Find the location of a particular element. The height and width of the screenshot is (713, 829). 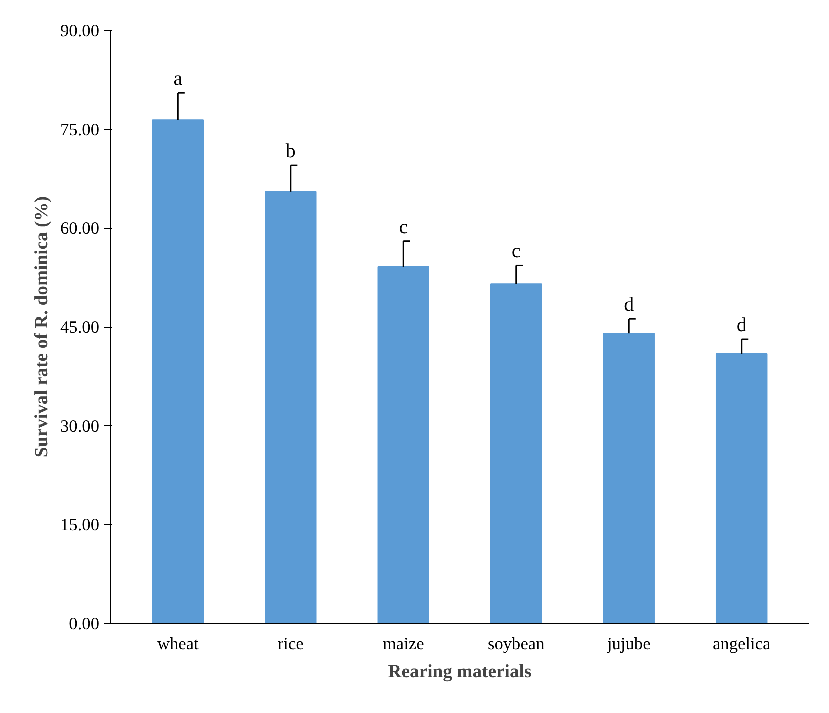

annotation: b is located at coordinates (291, 151).